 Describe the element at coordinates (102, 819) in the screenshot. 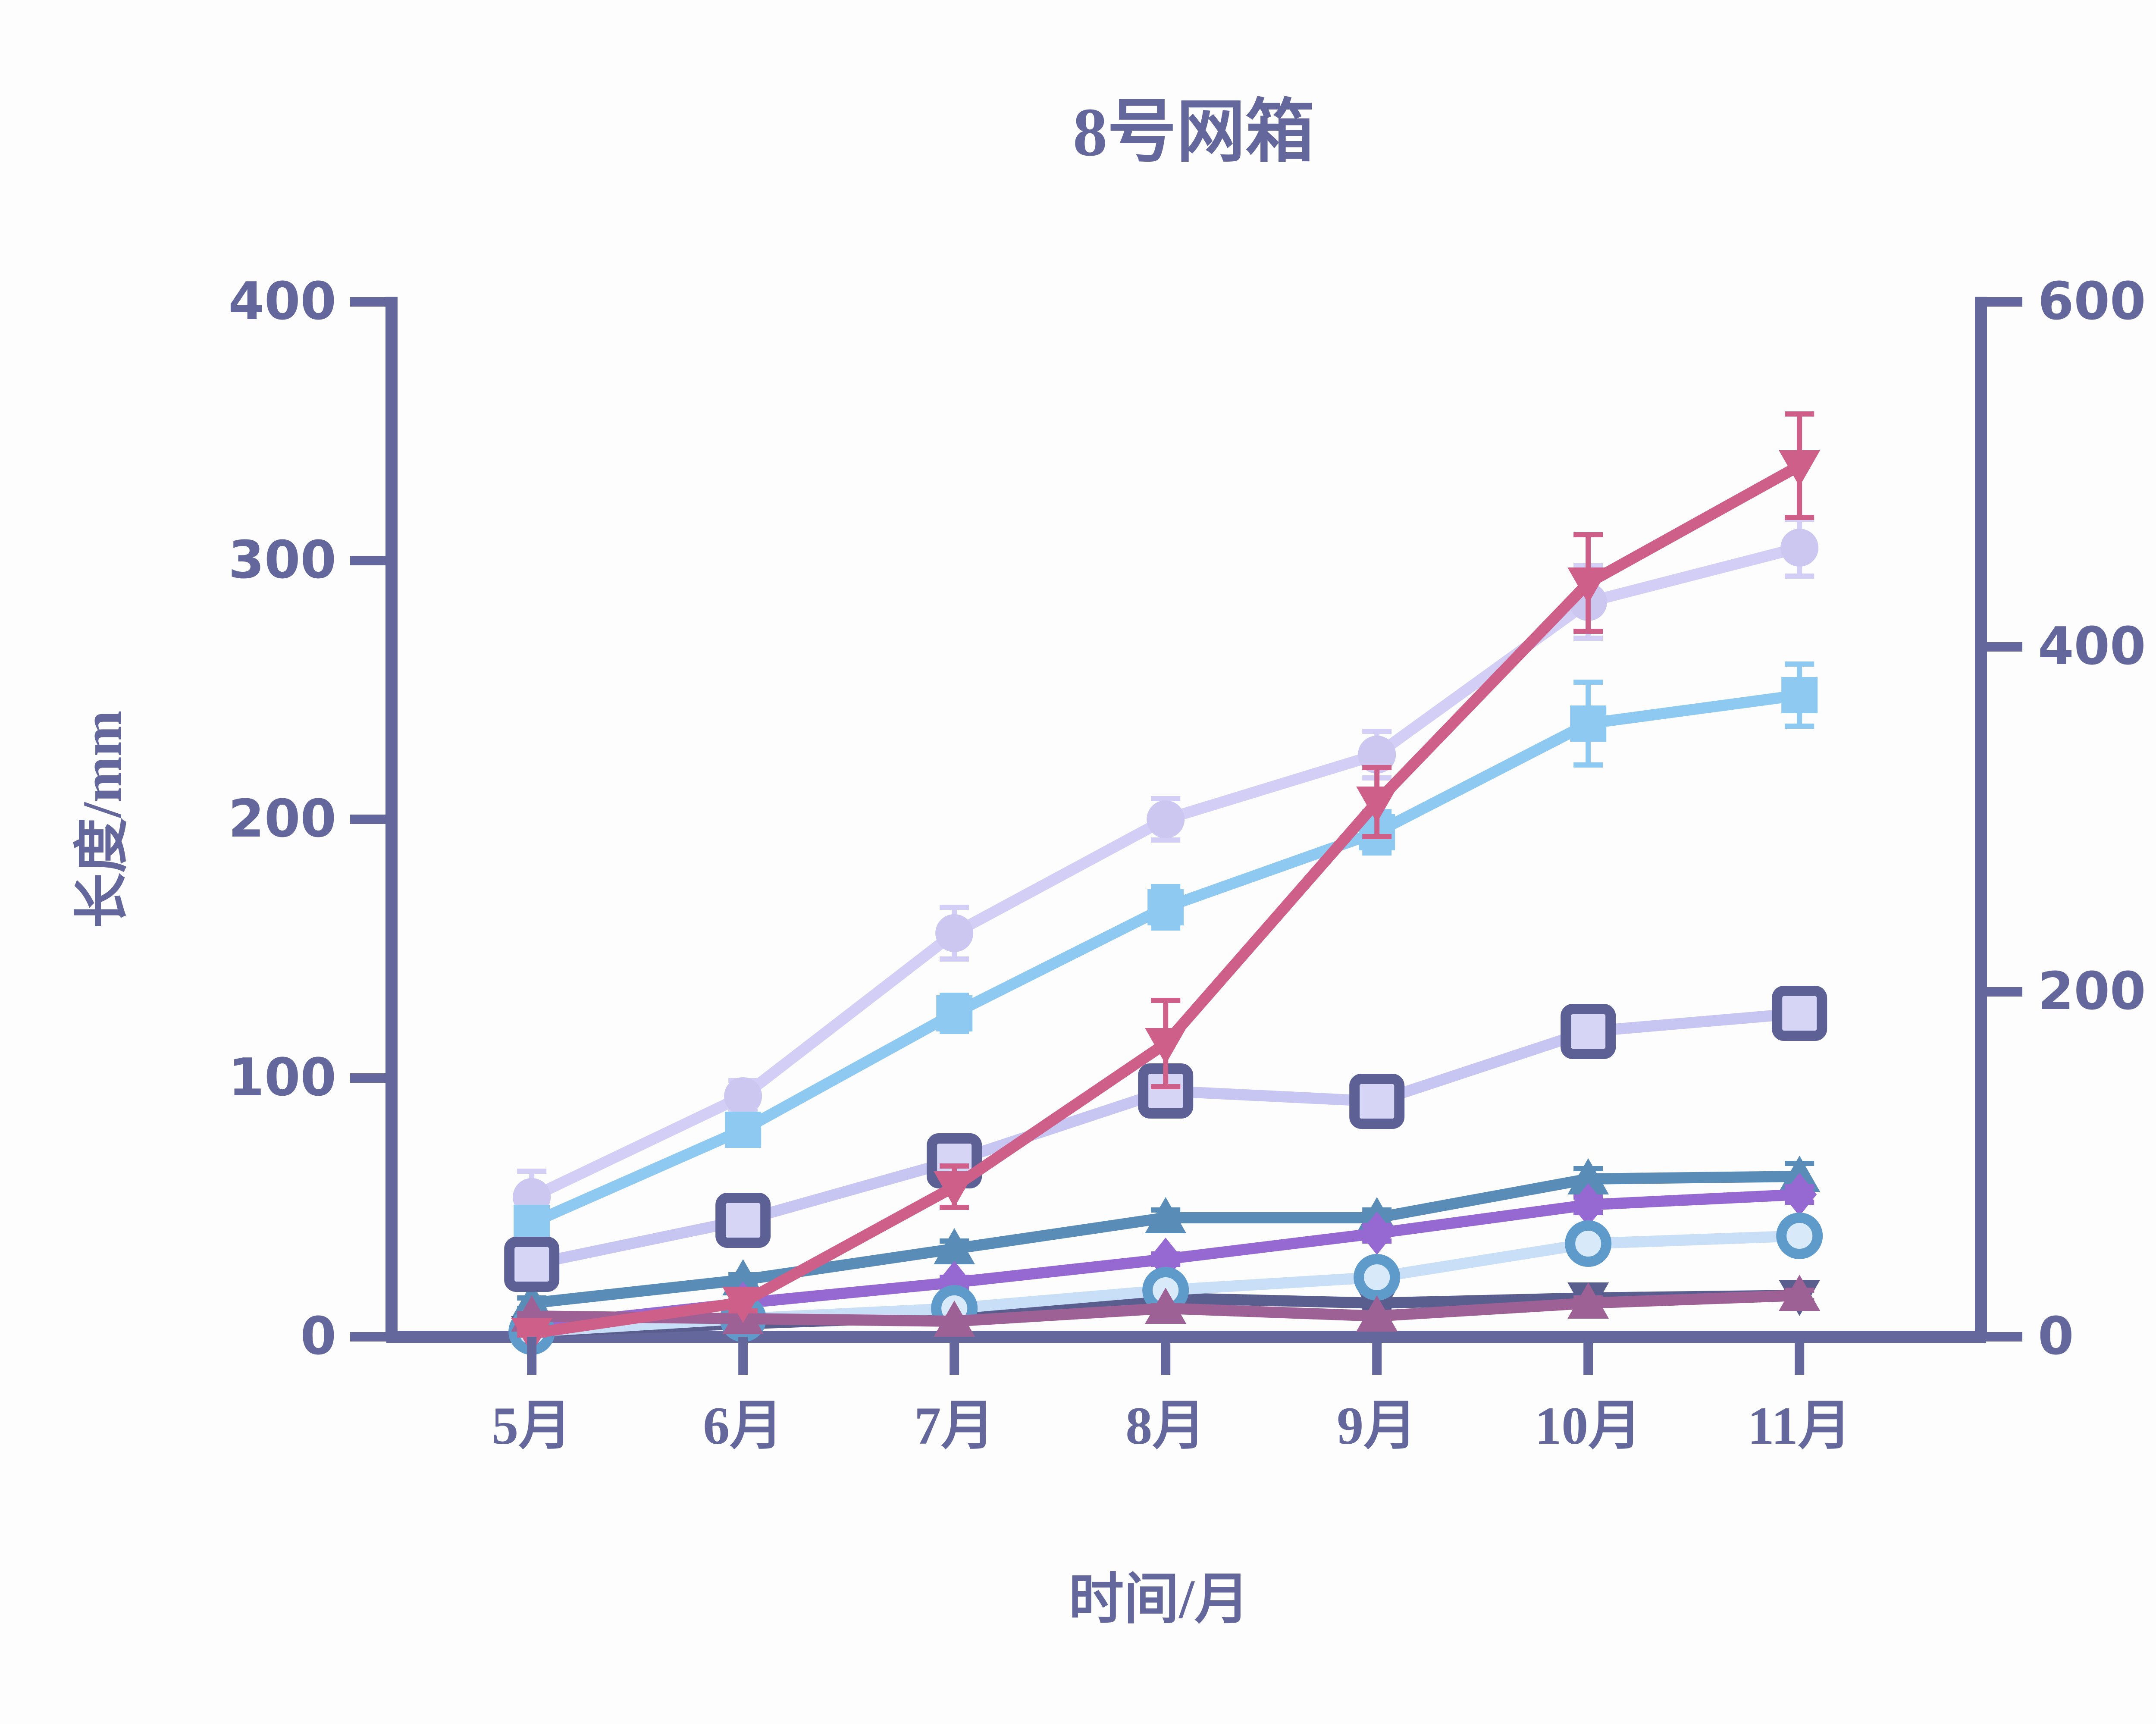

I see `y-left-axis-title: 长度/mm` at that location.